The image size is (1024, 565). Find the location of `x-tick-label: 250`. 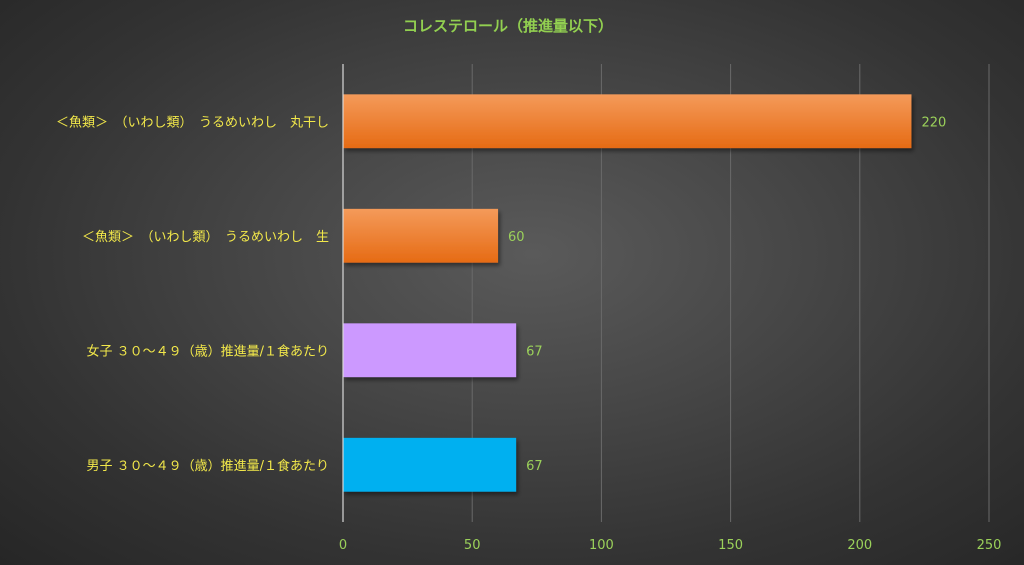

x-tick-label: 250 is located at coordinates (989, 545).